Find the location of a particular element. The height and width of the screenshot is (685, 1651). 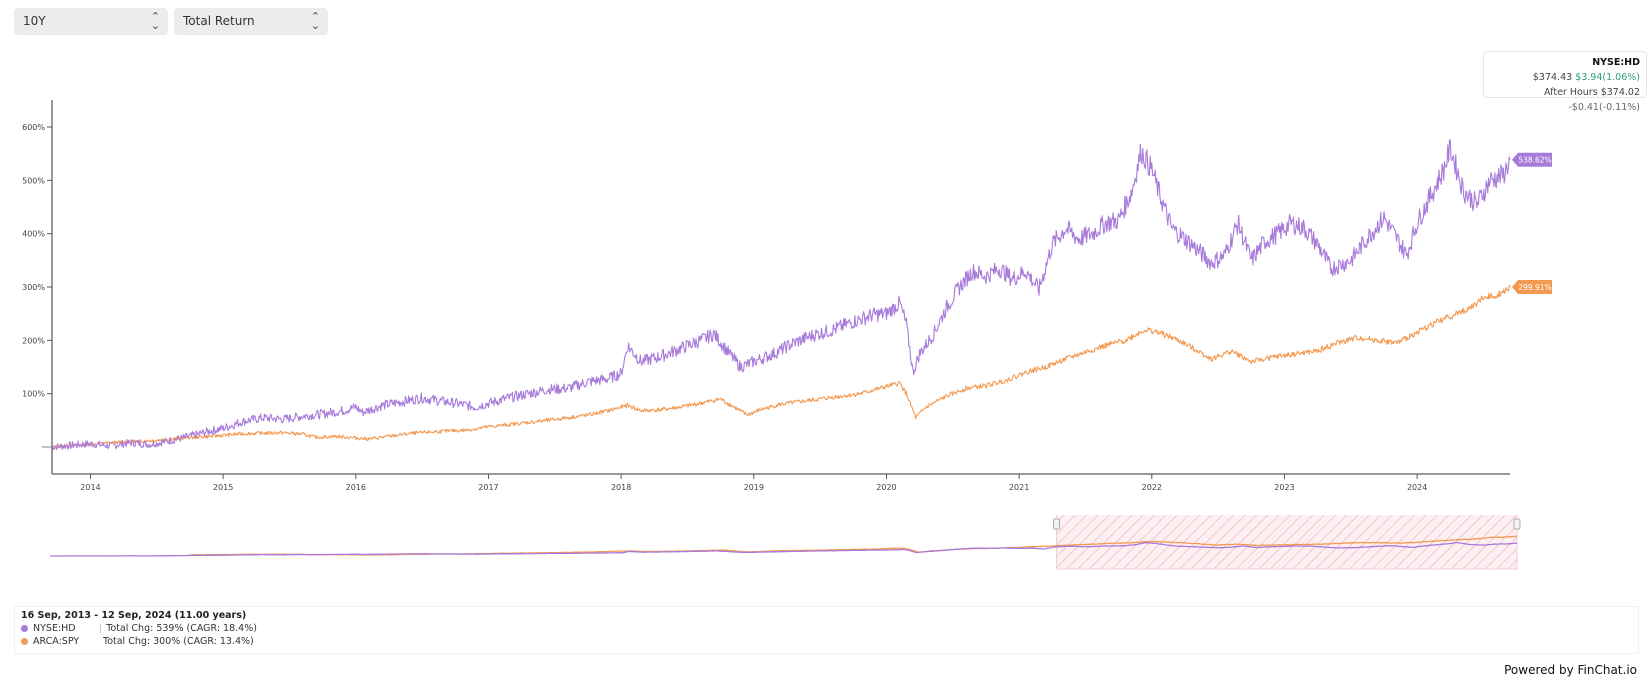

legend-series-name: NYSE:HD is located at coordinates (54, 628).